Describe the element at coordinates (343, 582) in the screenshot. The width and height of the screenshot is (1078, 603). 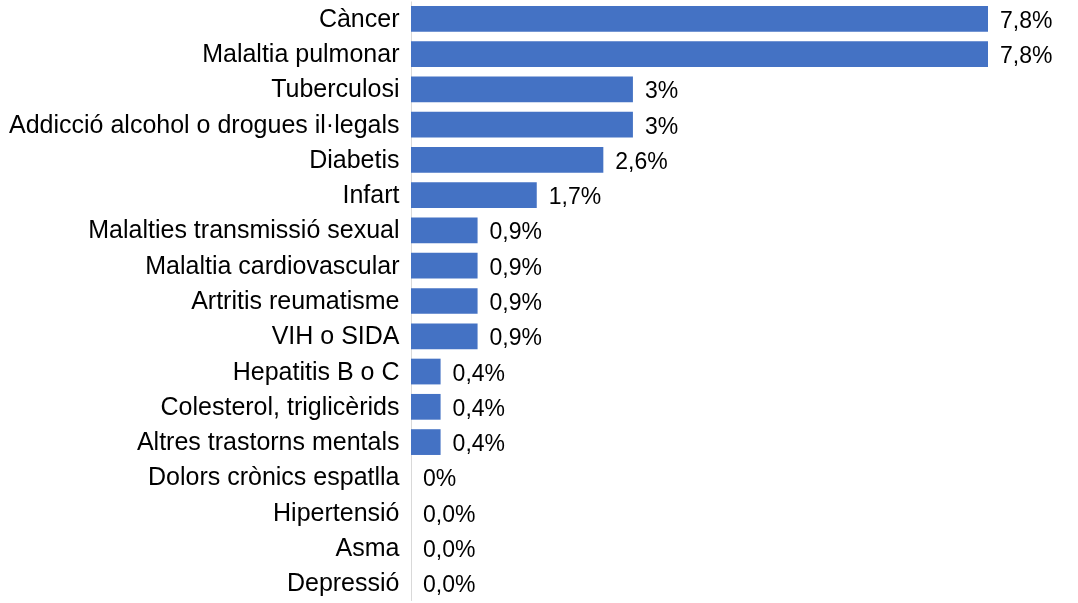
I see `y-tick-label: Depressió` at that location.